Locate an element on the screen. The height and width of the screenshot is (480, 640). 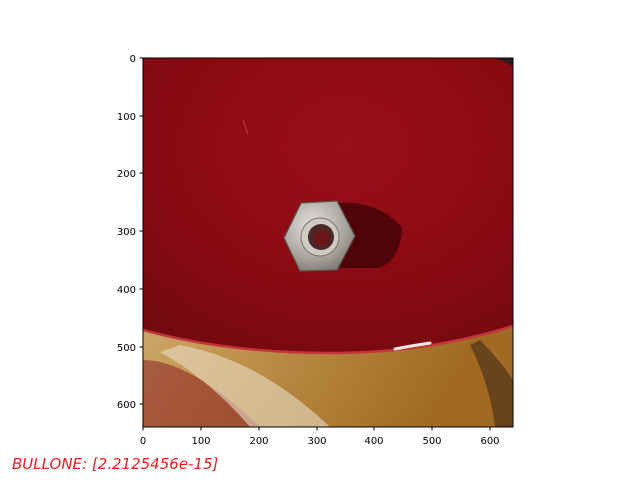
y-axis: 0 100 200 300 400 500 600 is located at coordinates (130, 232).